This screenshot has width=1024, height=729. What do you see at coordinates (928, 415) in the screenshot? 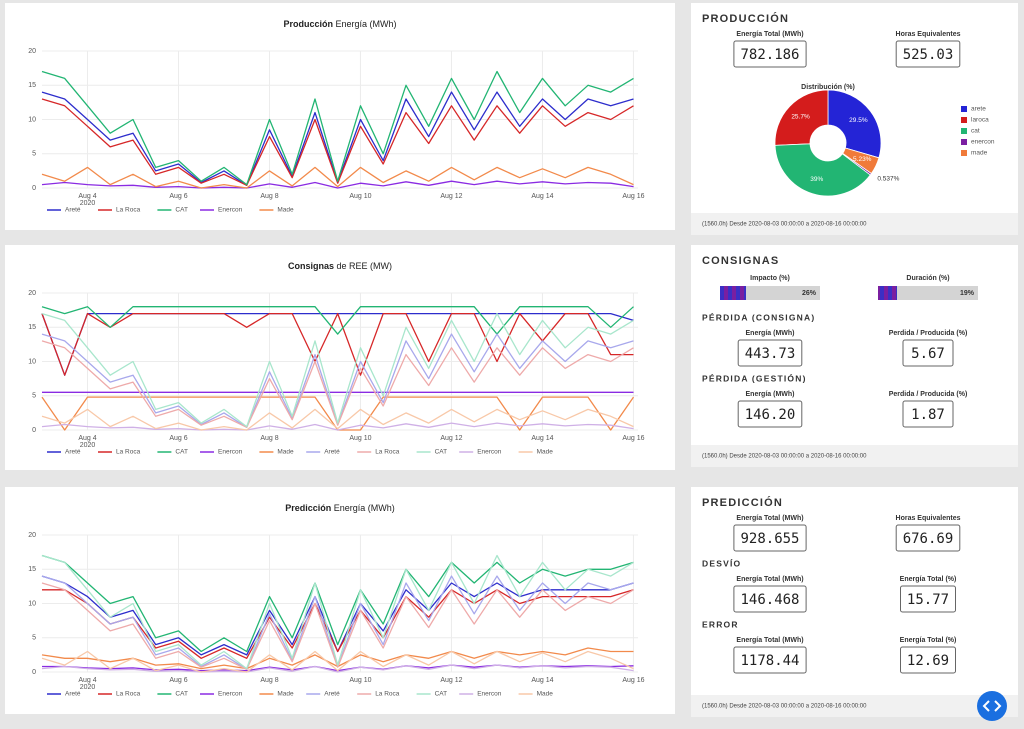
I see `metric-value: 1.87` at bounding box center [928, 415].